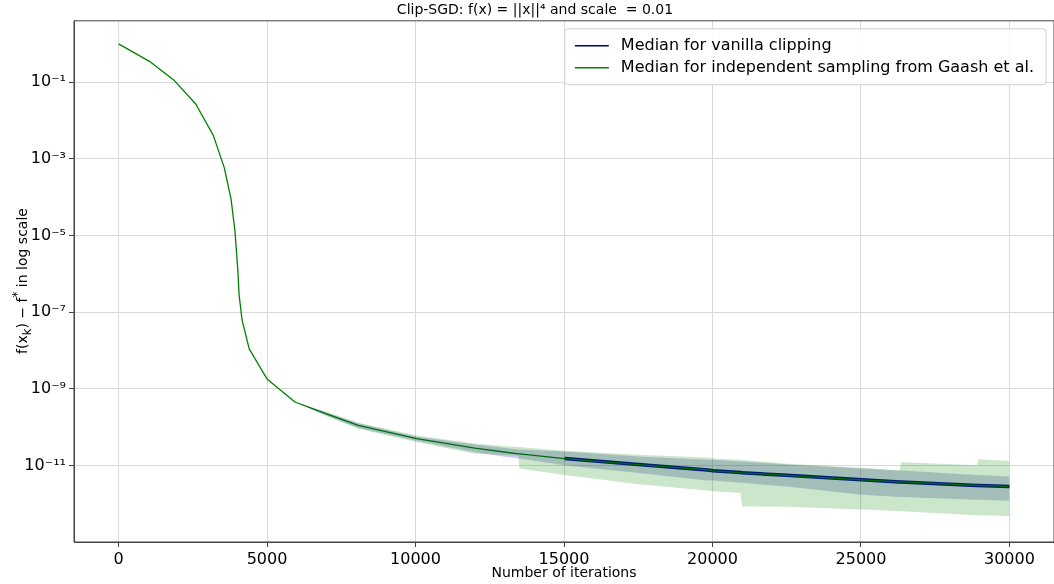 Image resolution: width=1054 pixels, height=584 pixels. Describe the element at coordinates (827, 66) in the screenshot. I see `legend-label: Median for independent sampling from Gaash et al.` at that location.